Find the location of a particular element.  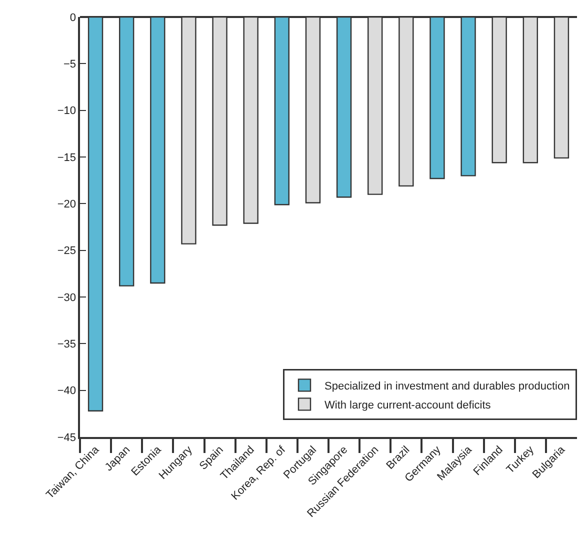

y-tick-label: −45 is located at coordinates (66, 438).